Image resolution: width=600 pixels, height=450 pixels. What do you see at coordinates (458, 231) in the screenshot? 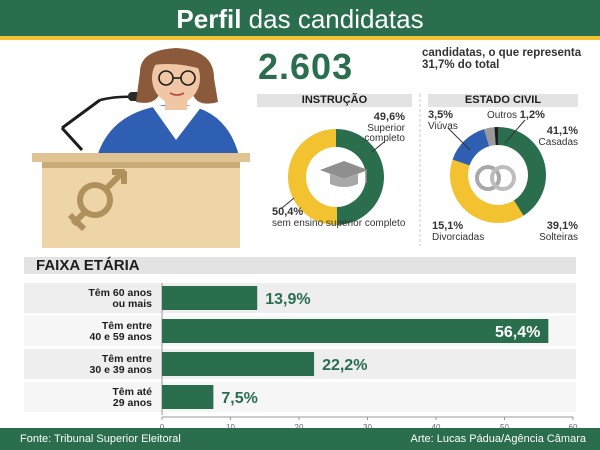
I see `civil-label-divorciadas: 15,1% Divorciadas` at bounding box center [458, 231].